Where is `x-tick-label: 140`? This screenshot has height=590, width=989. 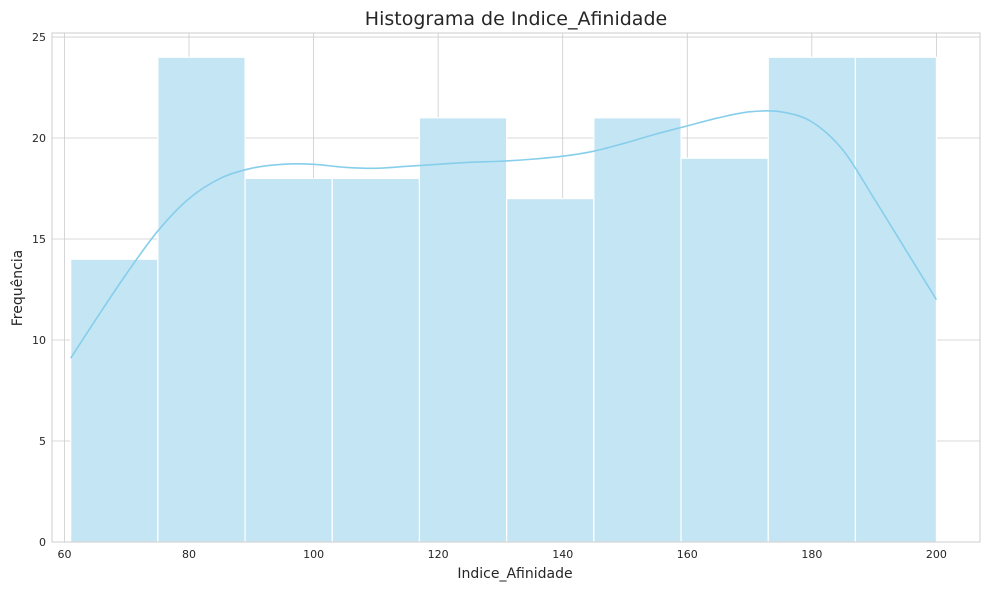 x-tick-label: 140 is located at coordinates (562, 554).